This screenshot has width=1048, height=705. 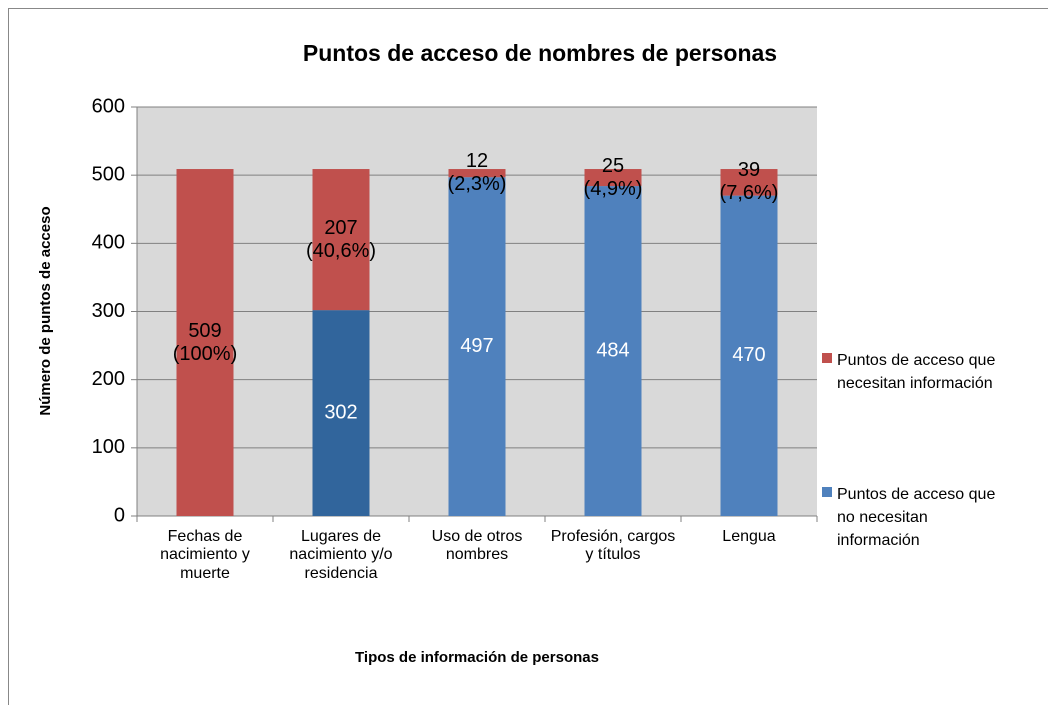 What do you see at coordinates (477, 546) in the screenshot?
I see `x-tick-label: Uso de otros nombres` at bounding box center [477, 546].